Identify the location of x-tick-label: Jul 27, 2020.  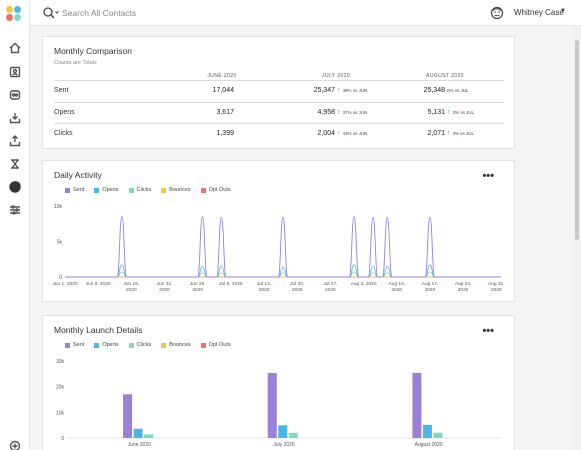
(330, 287).